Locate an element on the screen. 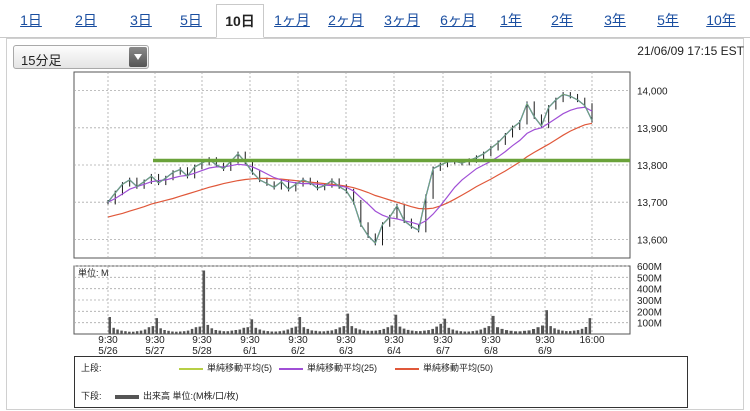  xtick-time-10: 9:30 is located at coordinates (545, 340).